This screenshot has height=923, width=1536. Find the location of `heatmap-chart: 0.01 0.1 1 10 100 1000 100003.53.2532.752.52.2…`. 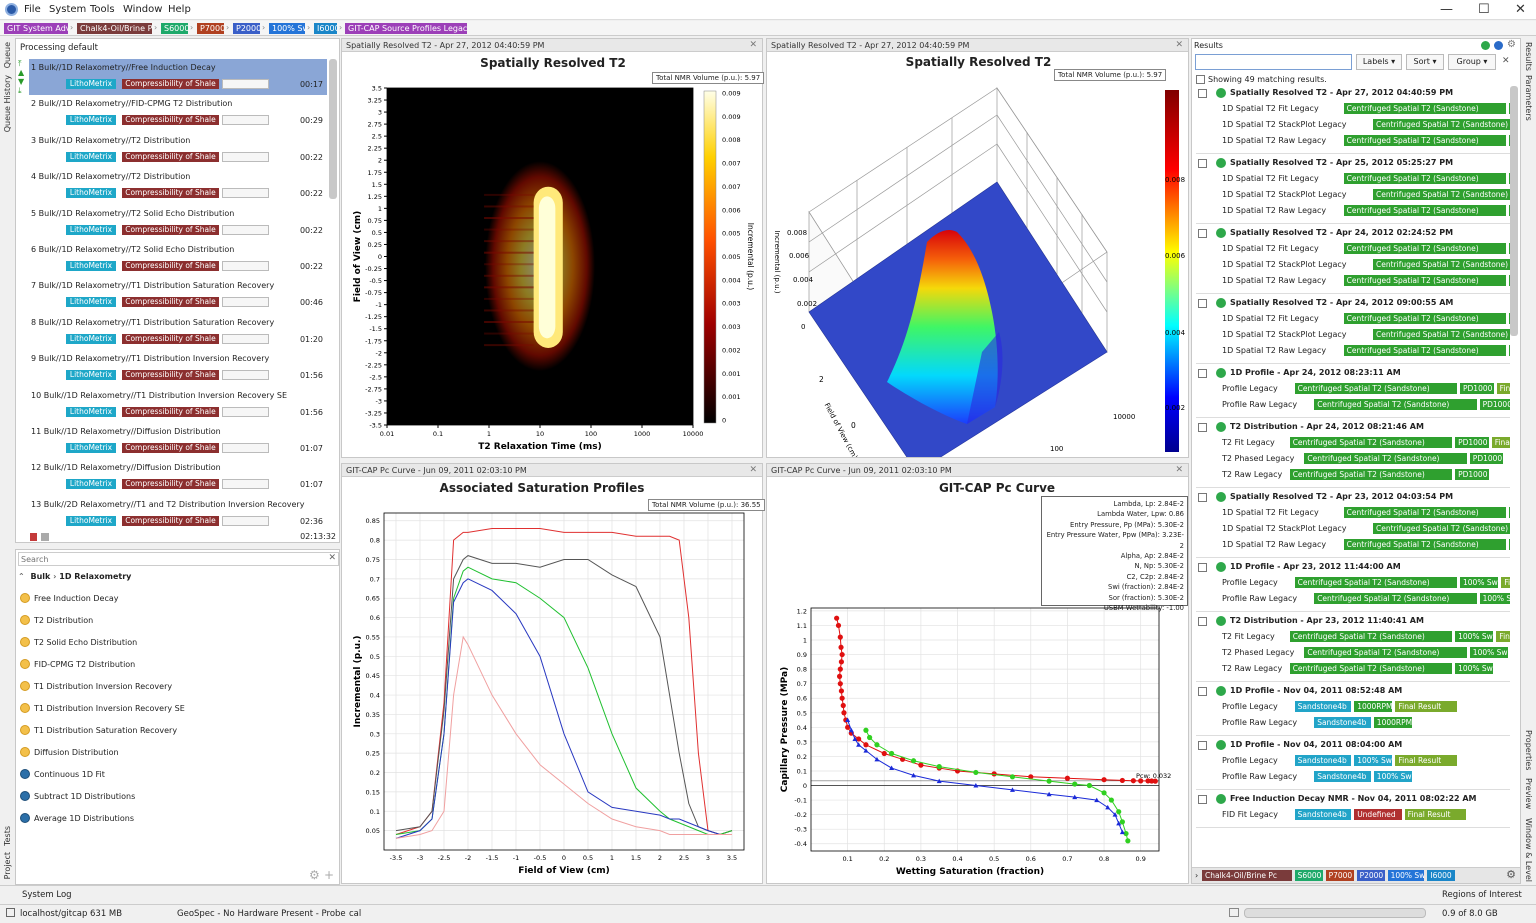

heatmap-chart: 0.01 0.1 1 10 100 1000 100003.53.2532.752.52.2… is located at coordinates (552, 253).